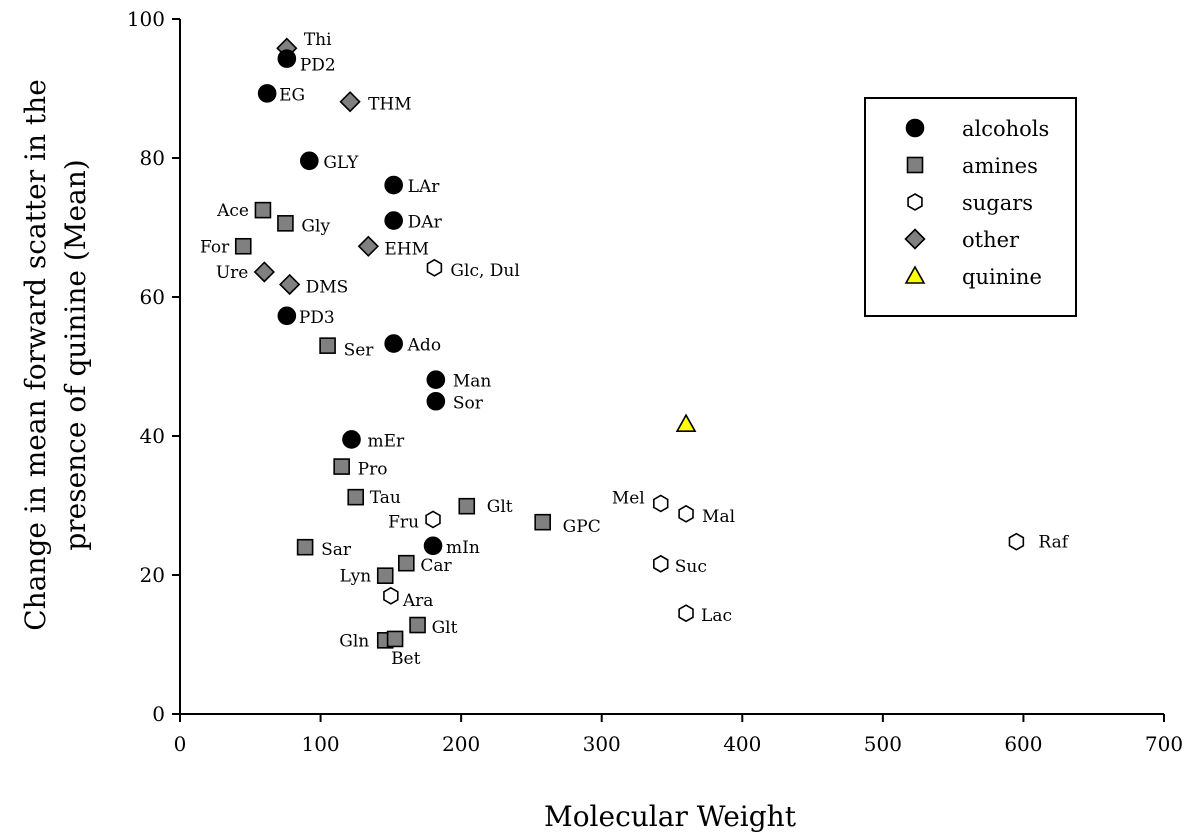  I want to click on point-label: Glc, Dul, so click(484, 271).